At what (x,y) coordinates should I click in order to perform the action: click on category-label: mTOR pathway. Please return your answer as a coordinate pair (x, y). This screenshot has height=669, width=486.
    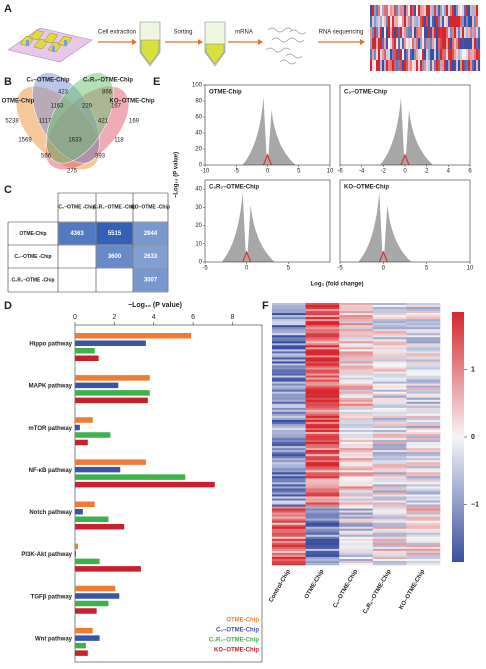
    Looking at the image, I should click on (50, 429).